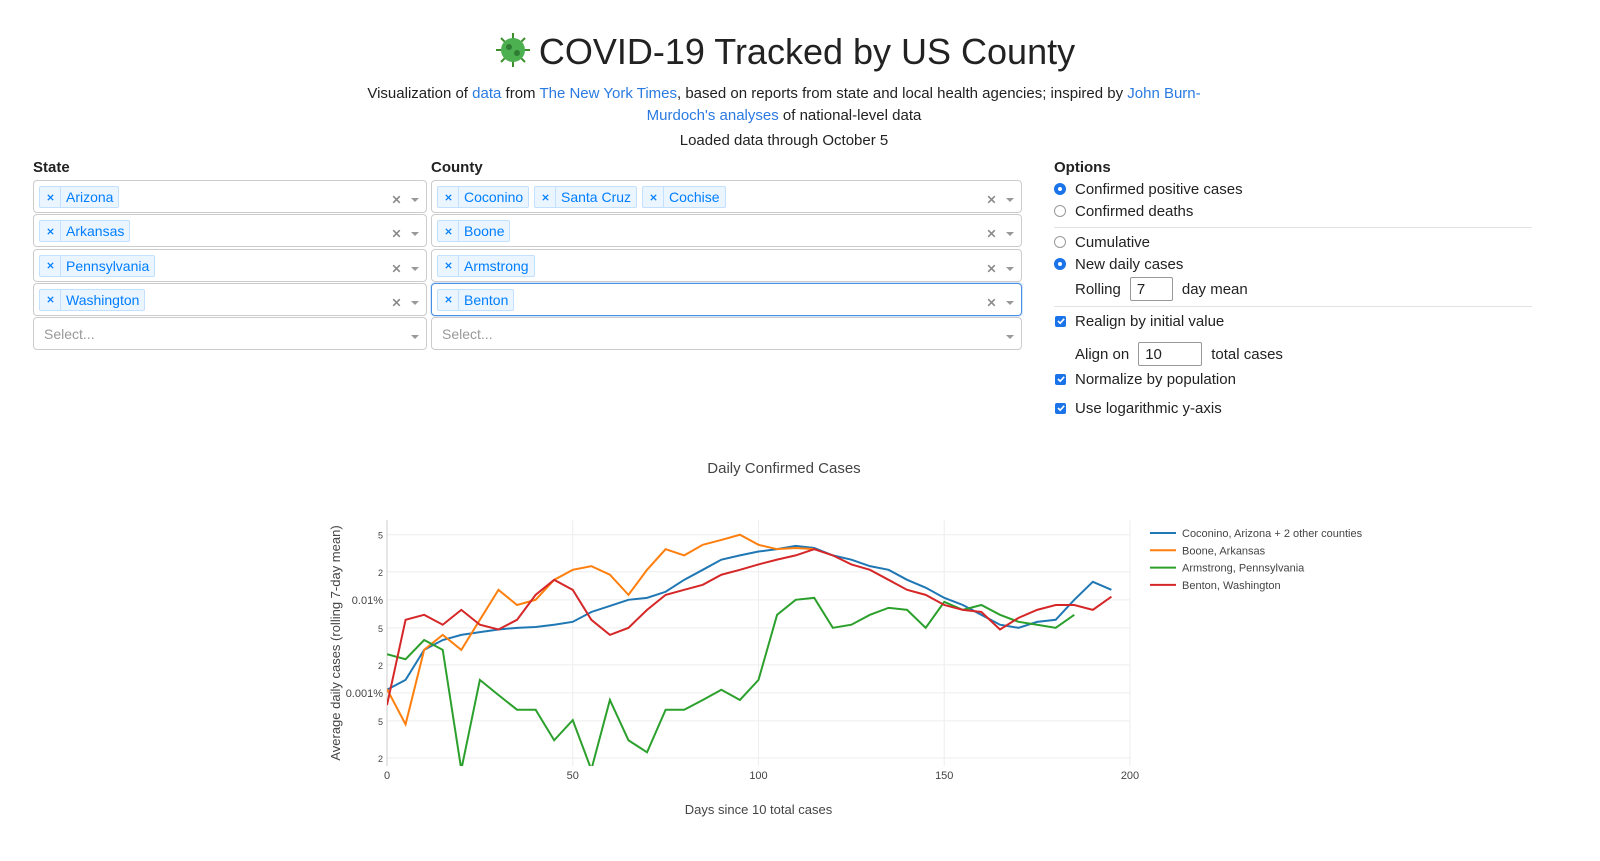  I want to click on select-box: Coconino Santa Cruz Cochise, so click(726, 196).